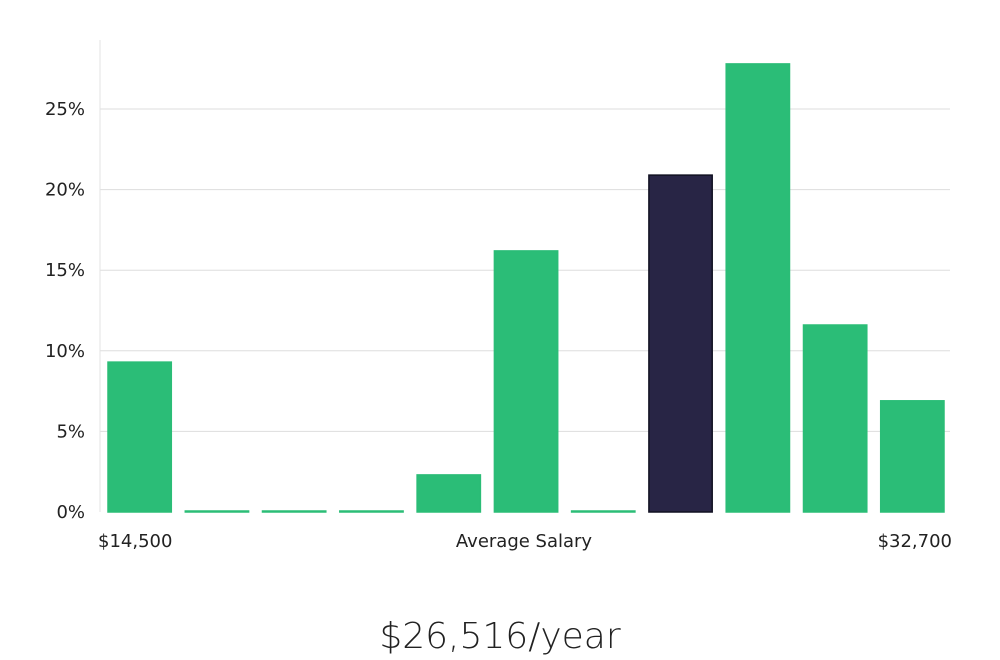 The width and height of the screenshot is (1000, 660). What do you see at coordinates (680, 343) in the screenshot?
I see `bar-highlight` at bounding box center [680, 343].